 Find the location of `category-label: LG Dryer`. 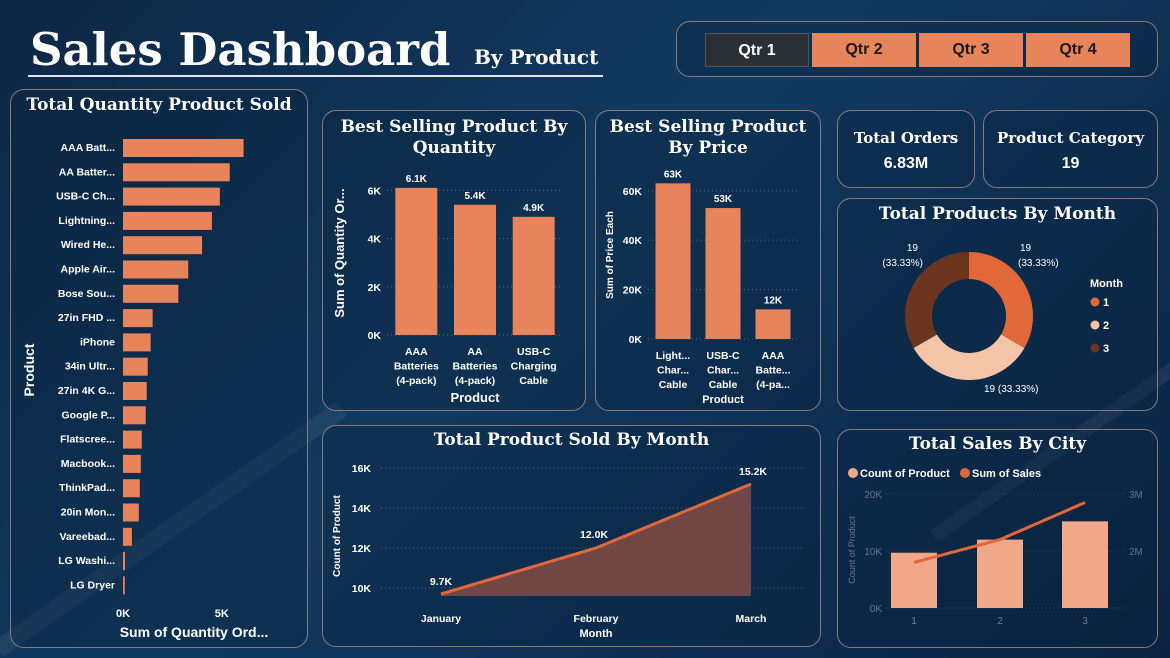

category-label: LG Dryer is located at coordinates (92, 585).